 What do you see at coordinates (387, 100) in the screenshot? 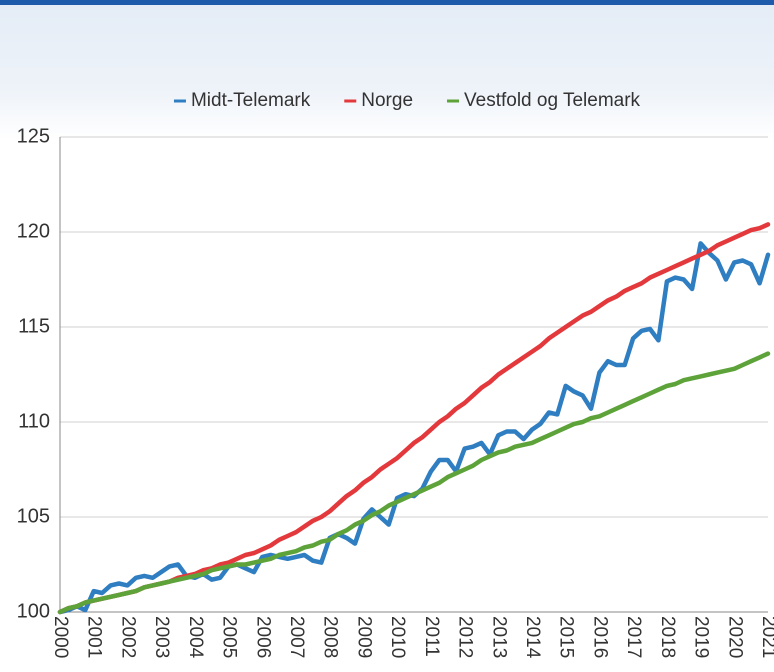
I see `legend-label: Norge` at bounding box center [387, 100].